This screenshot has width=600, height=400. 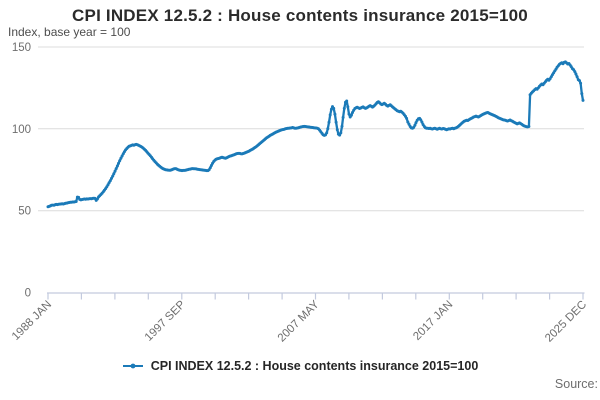 I want to click on x-tick-label: 1988 JAN, so click(x=32, y=321).